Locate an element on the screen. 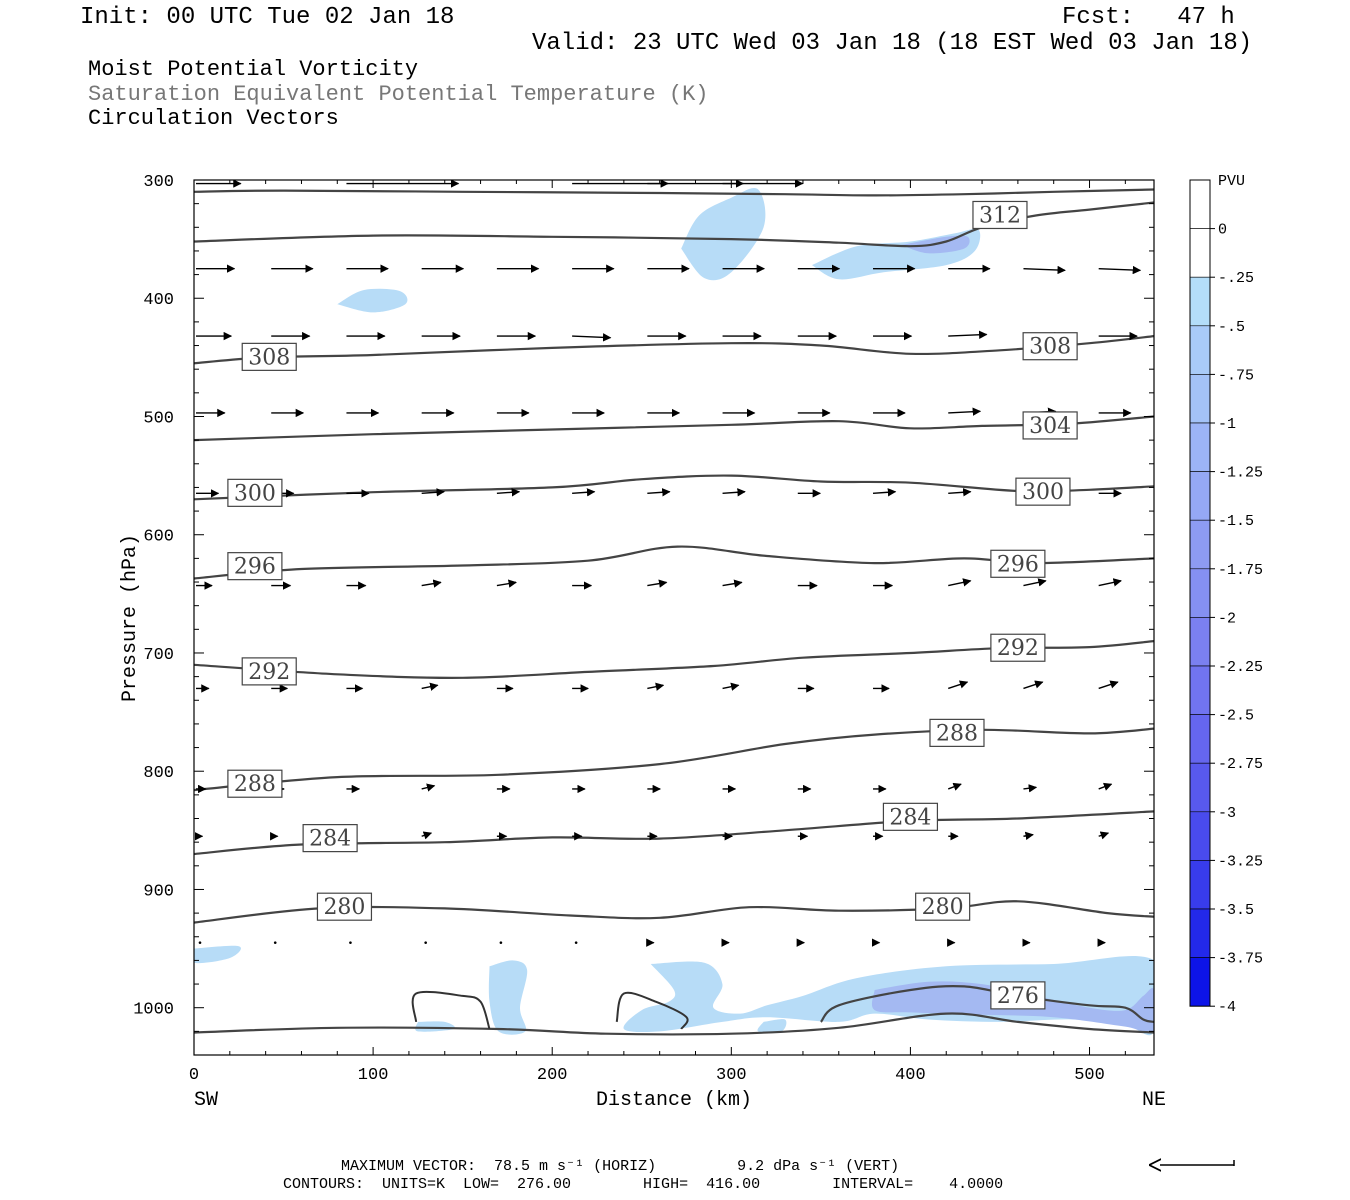 This screenshot has height=1200, width=1350. contour-label-284: 284 is located at coordinates (330, 838).